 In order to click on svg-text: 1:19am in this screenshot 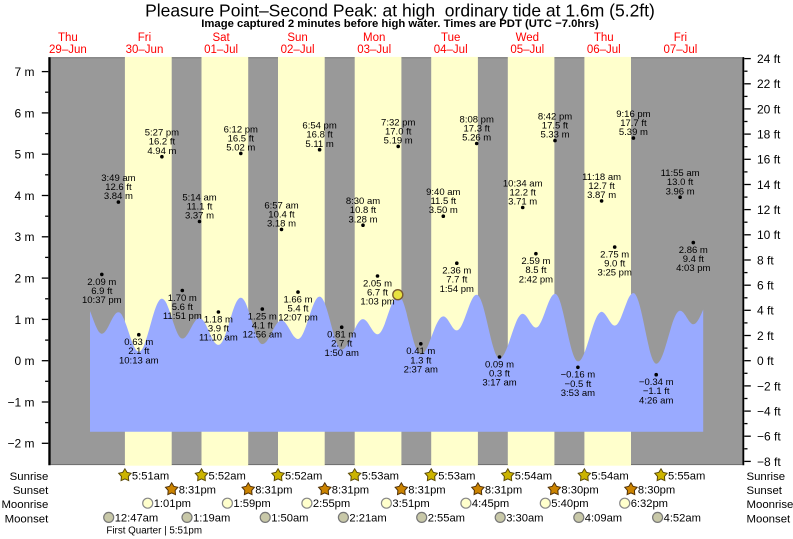, I will do `click(211, 518)`.